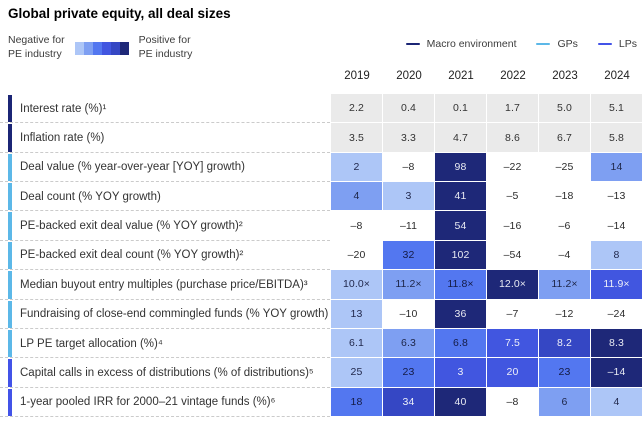 The height and width of the screenshot is (423, 643). What do you see at coordinates (616, 137) in the screenshot?
I see `heat-cell: 5.8` at bounding box center [616, 137].